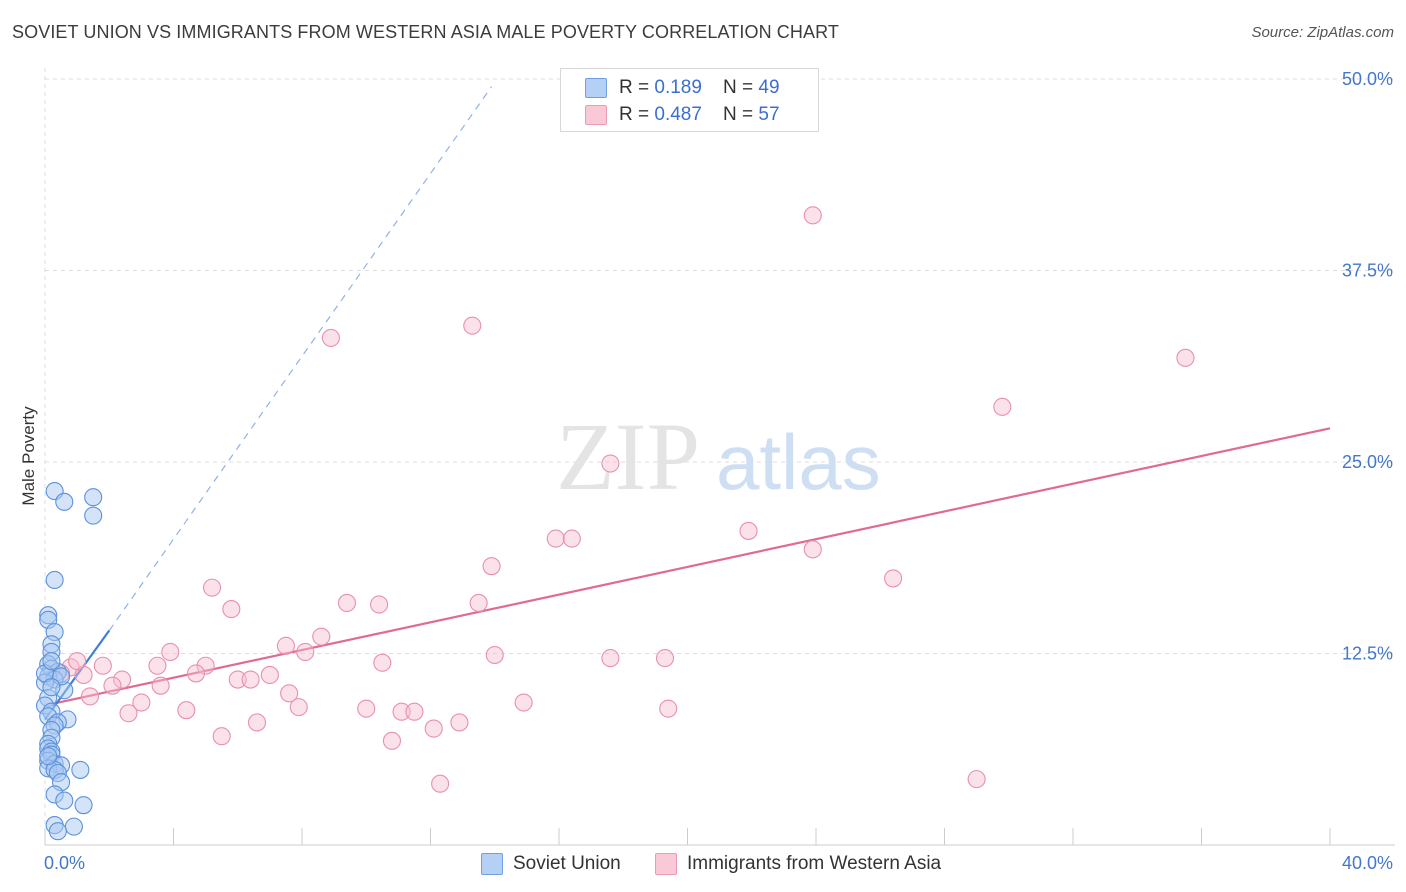 The height and width of the screenshot is (892, 1406). I want to click on x-tick-label-min: 0.0%, so click(64, 863).